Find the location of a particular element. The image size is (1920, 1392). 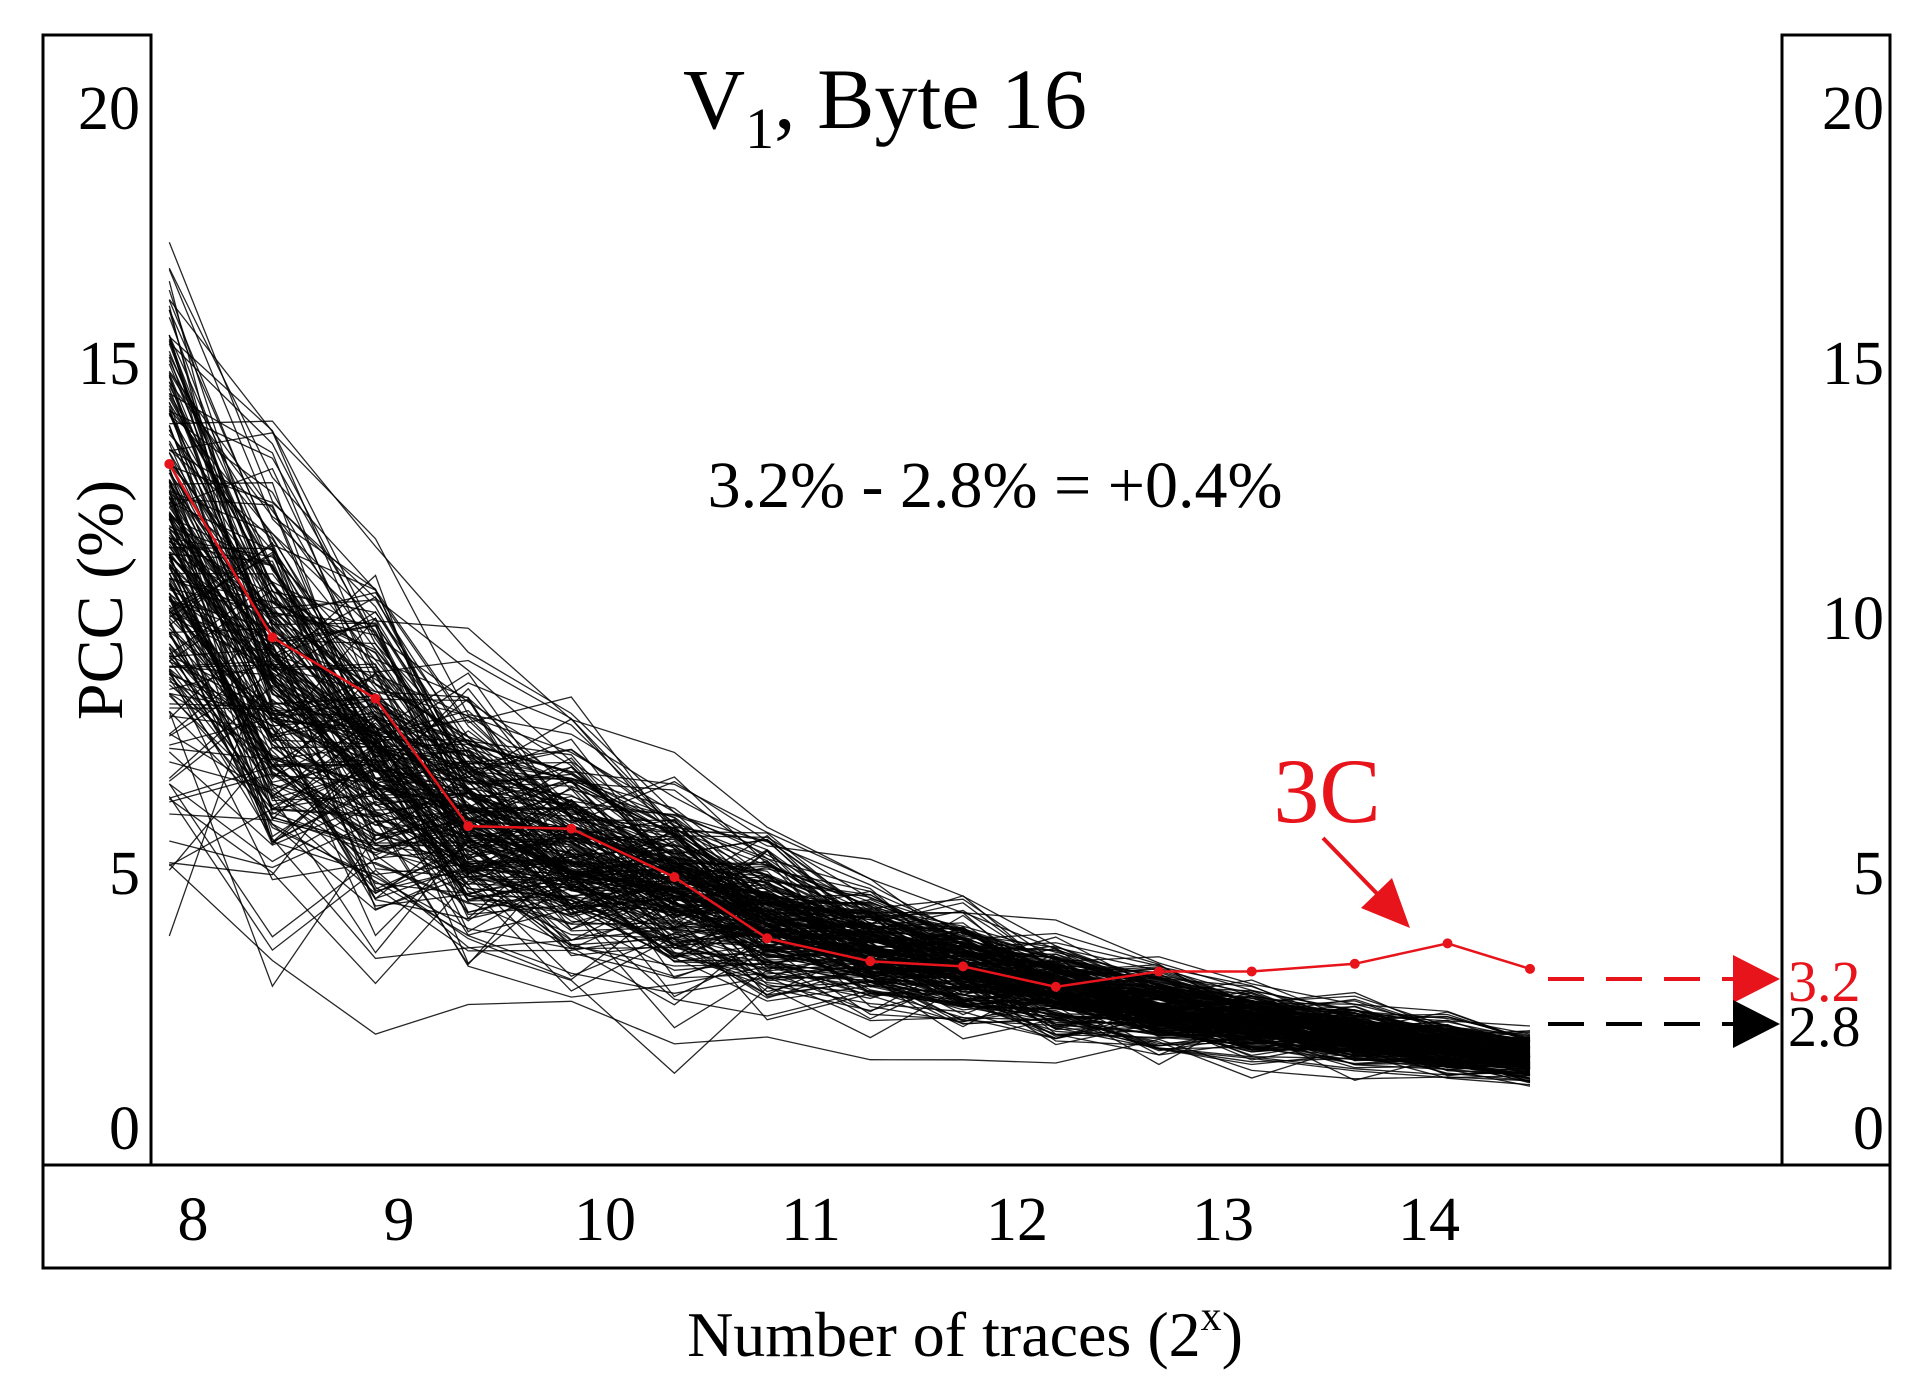

x-axis-label-close: ) is located at coordinates (1232, 1334).